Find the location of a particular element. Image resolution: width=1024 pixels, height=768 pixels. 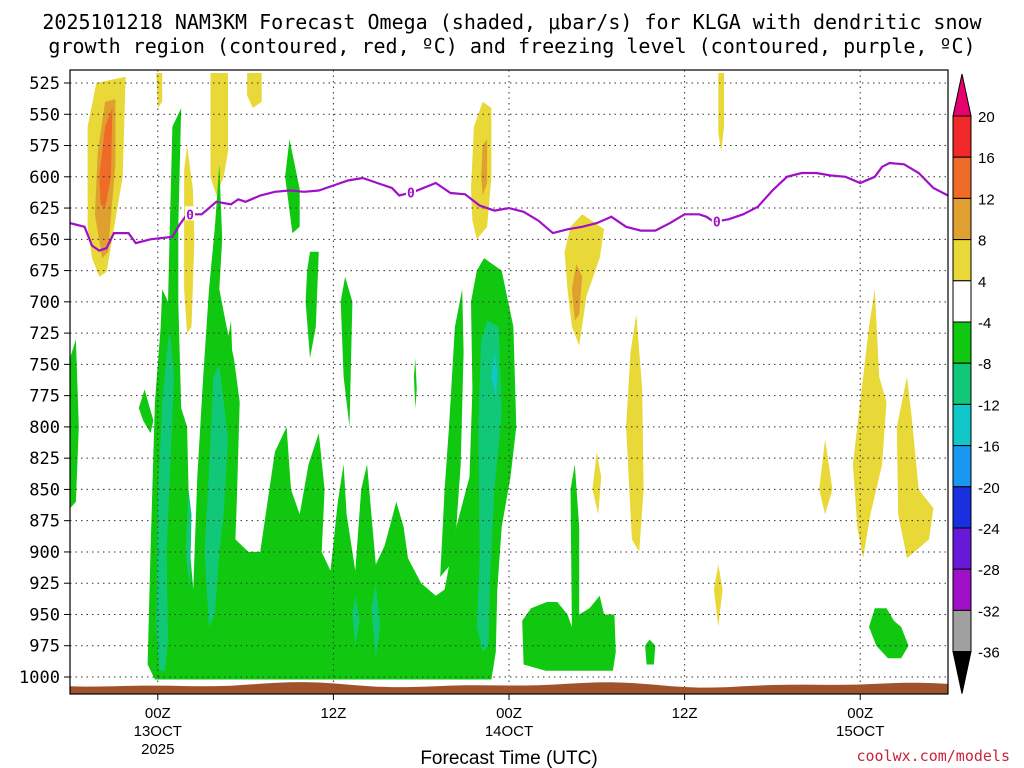

y-tick-label-625: 625 is located at coordinates (44, 209).